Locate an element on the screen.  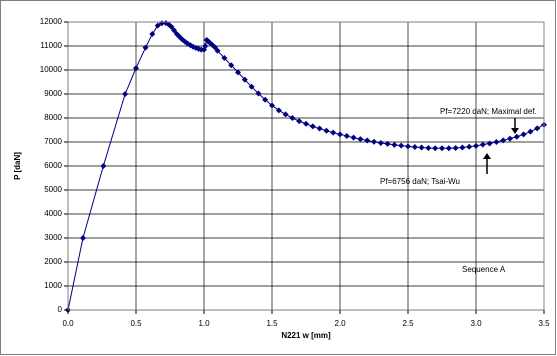
annotation: Pf=6756 daN; Tsai-Wu is located at coordinates (420, 181).